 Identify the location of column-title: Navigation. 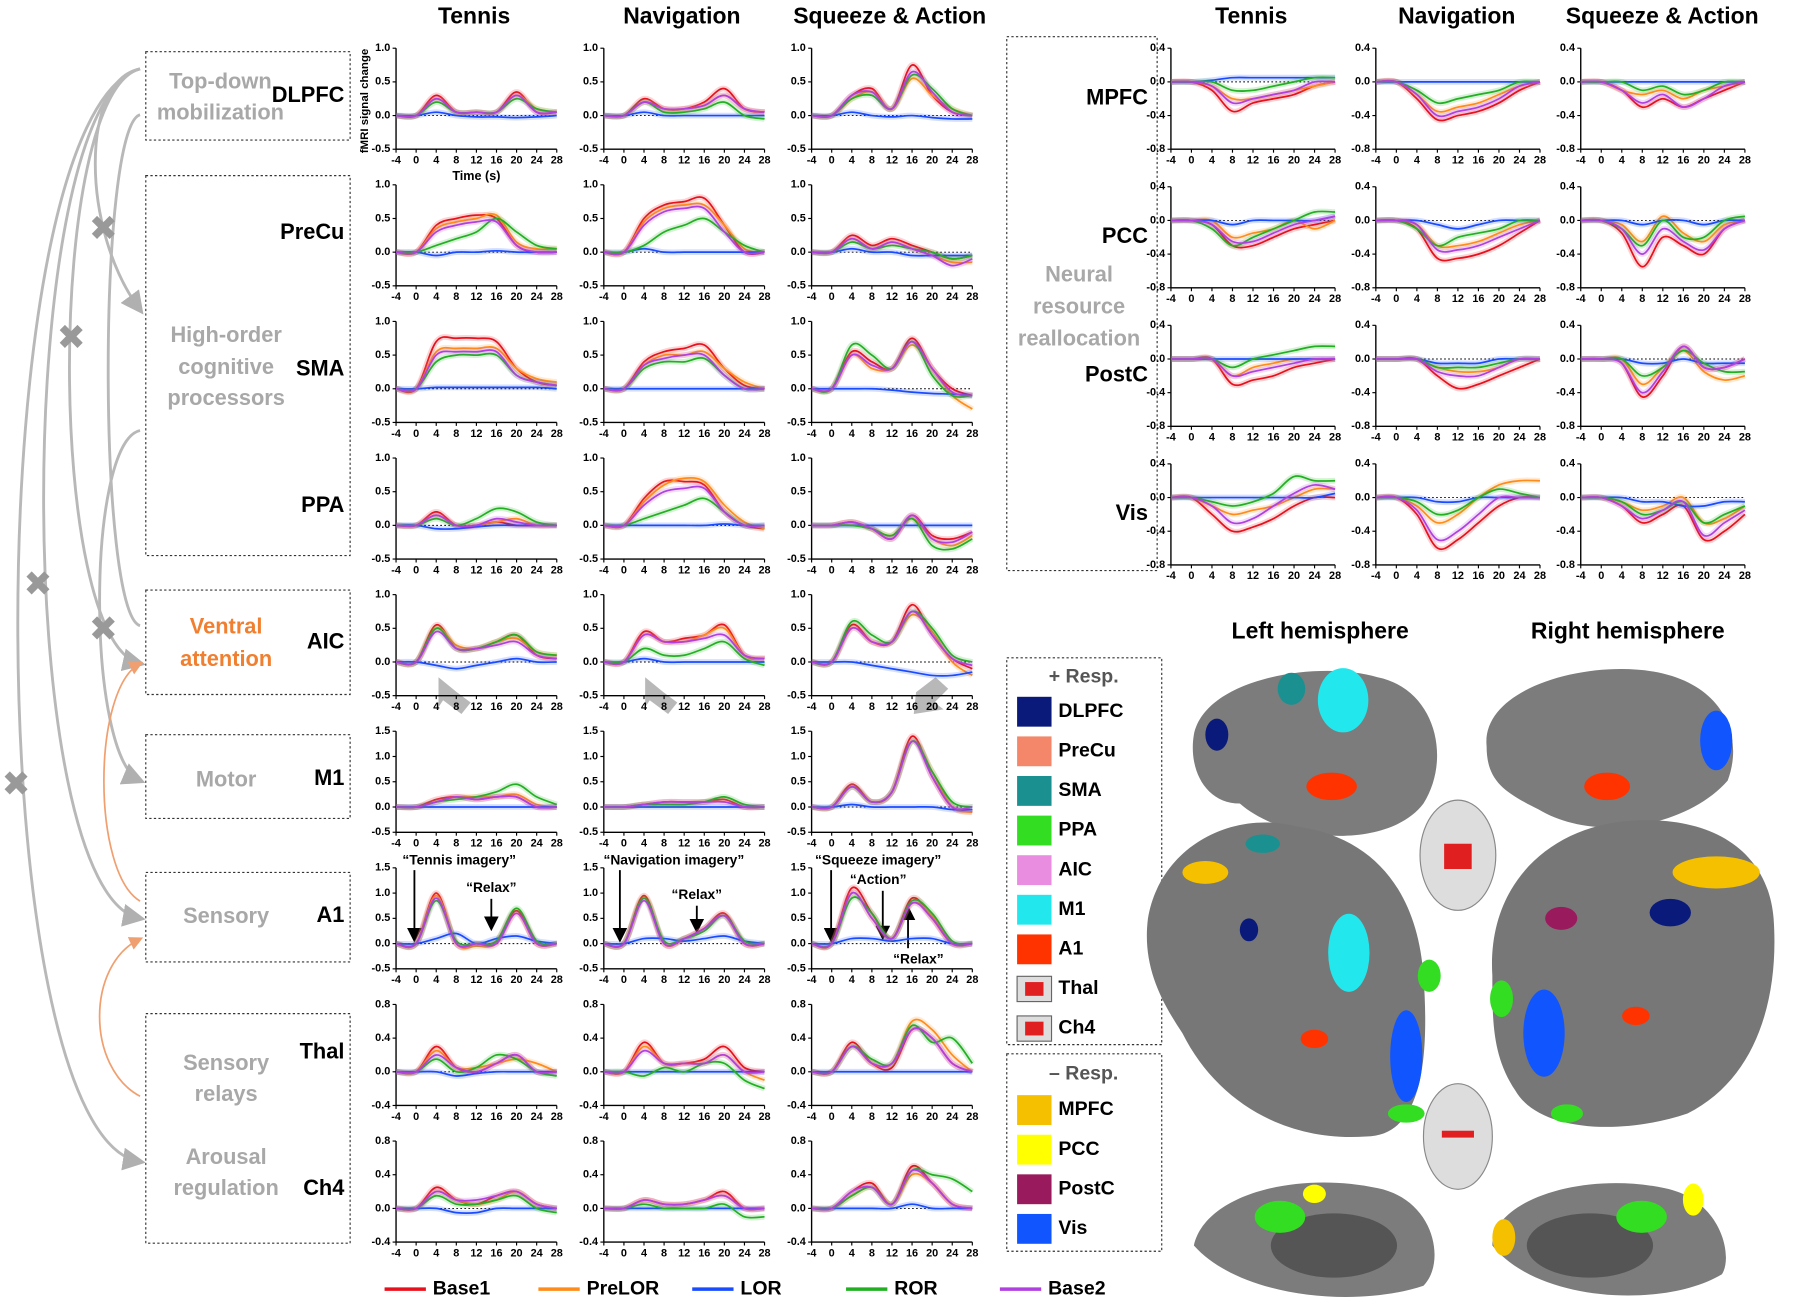
(681, 15).